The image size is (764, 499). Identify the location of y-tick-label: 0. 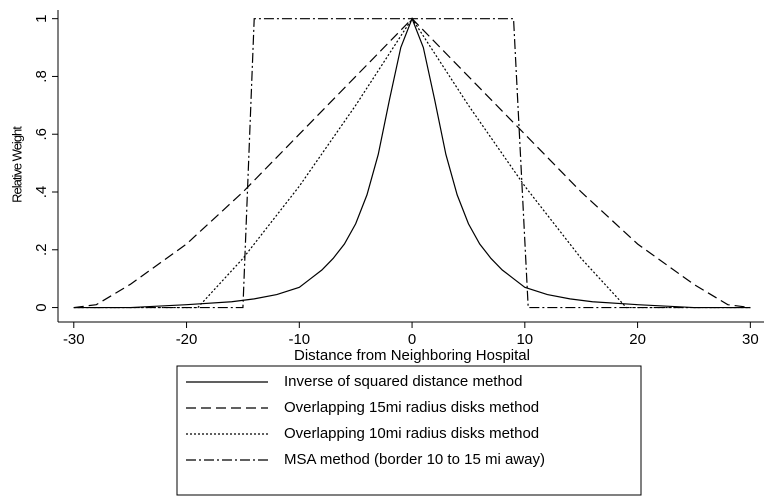
(41, 307).